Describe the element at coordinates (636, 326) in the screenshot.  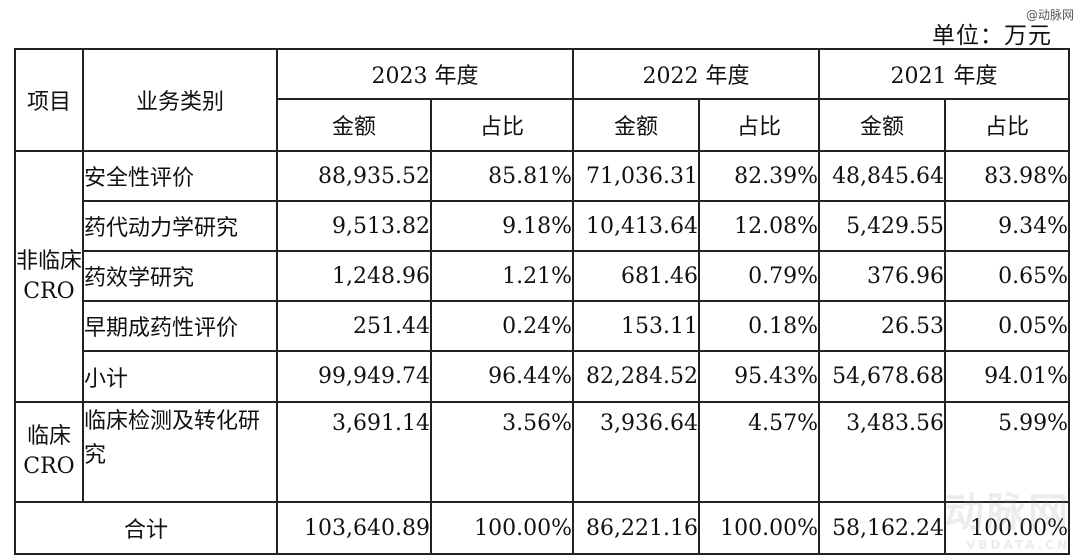
I see `cell-value: 153.11` at that location.